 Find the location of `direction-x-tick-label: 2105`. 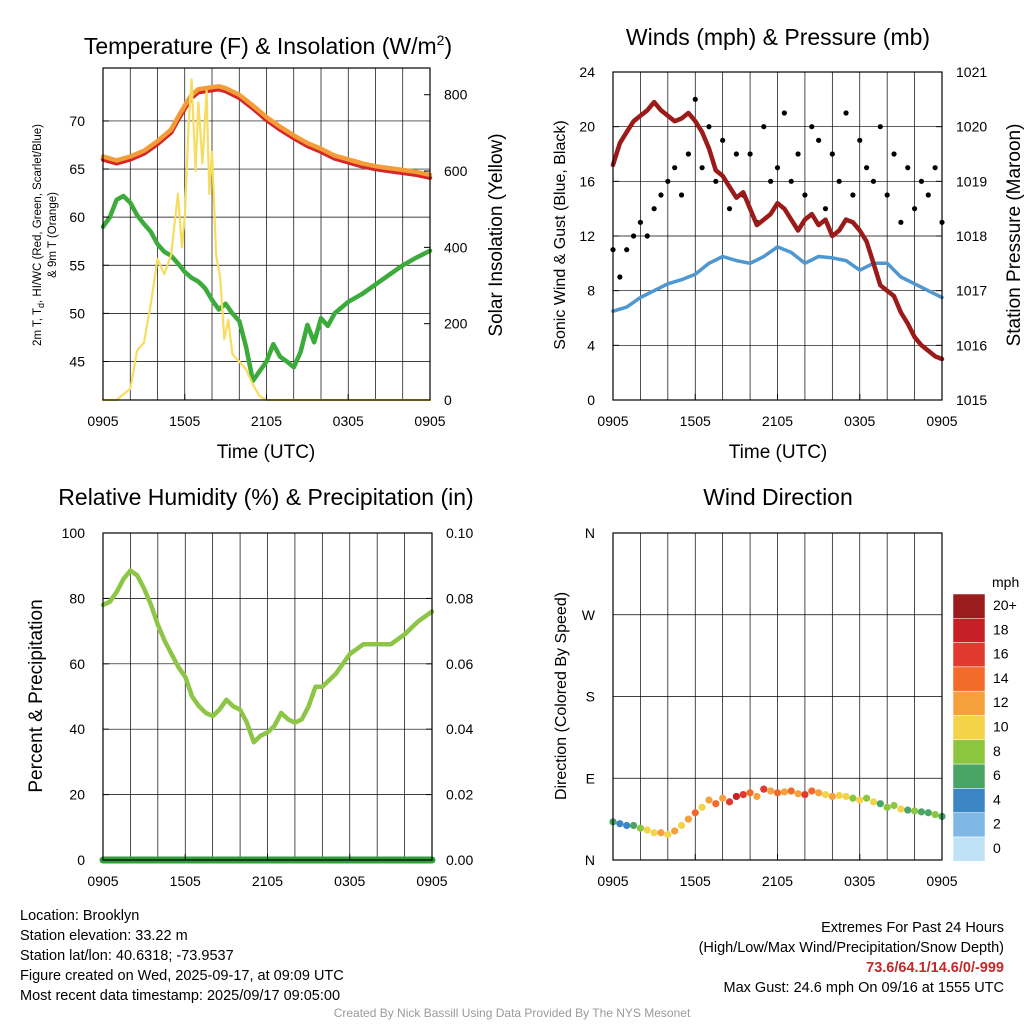

direction-x-tick-label: 2105 is located at coordinates (777, 881).